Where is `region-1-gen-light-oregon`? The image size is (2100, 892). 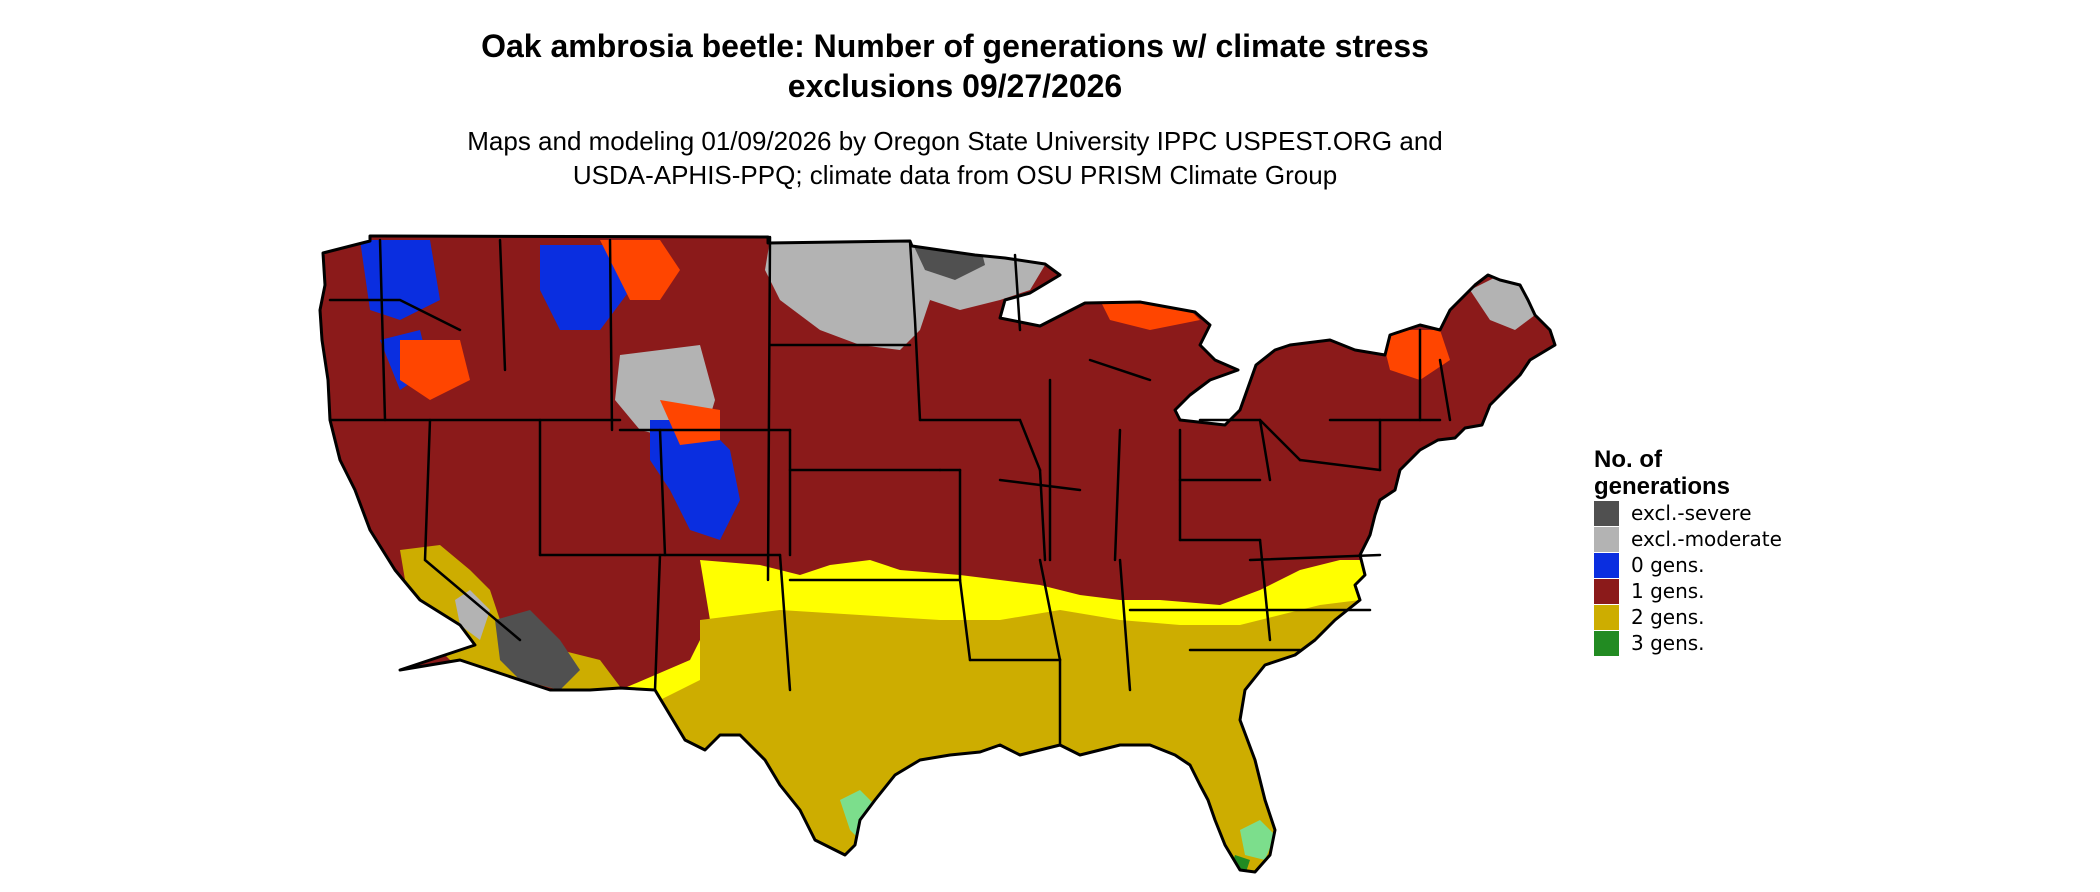 region-1-gen-light-oregon is located at coordinates (435, 370).